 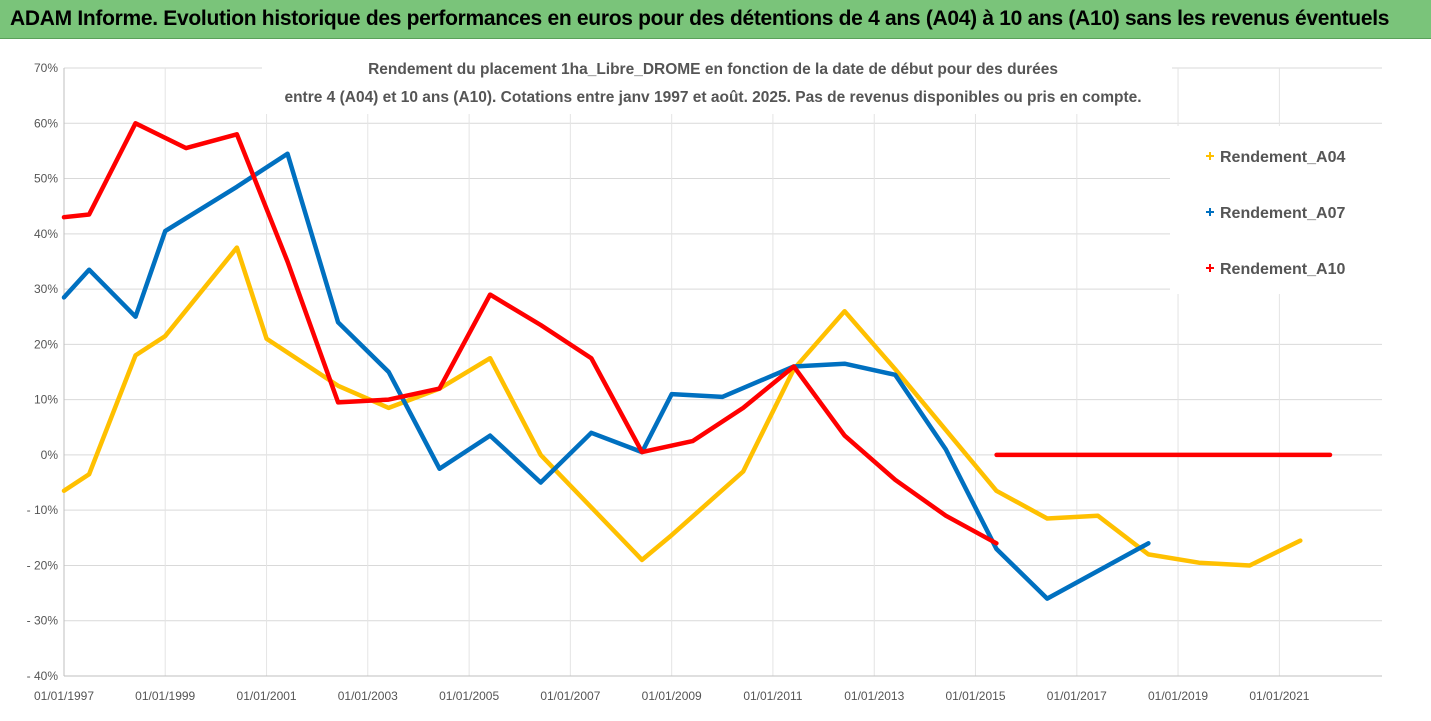 I want to click on legend-label: Rendement_A04, so click(x=1282, y=157).